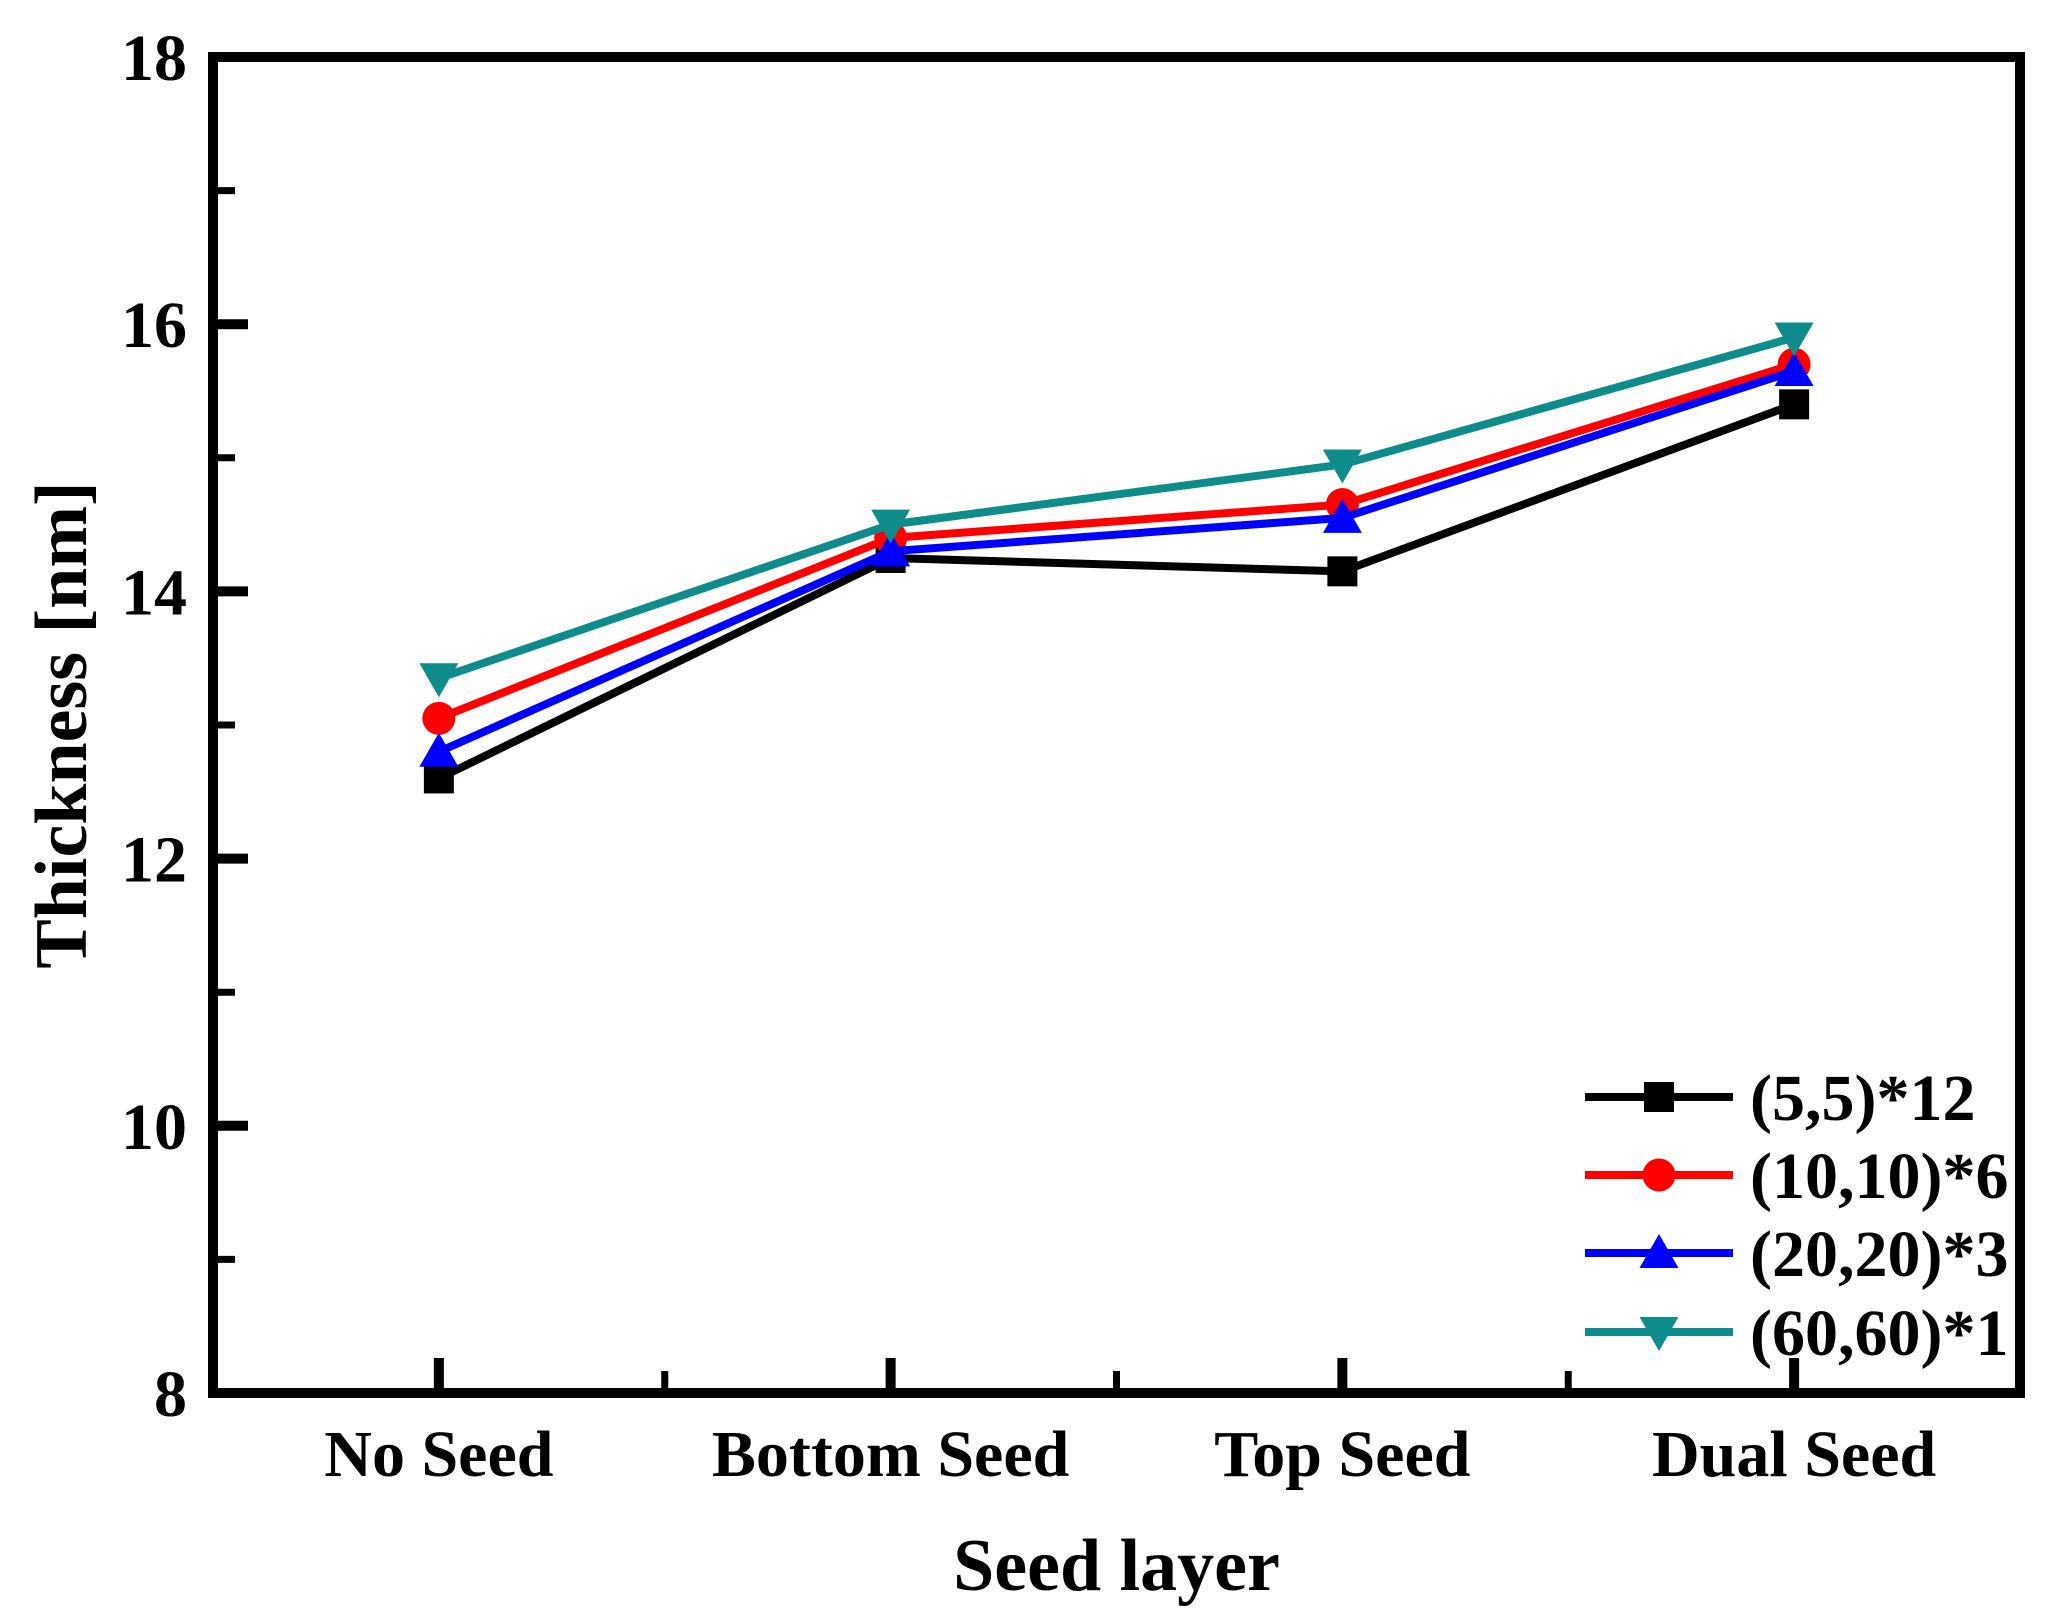 This screenshot has width=2051, height=1621. I want to click on y-tick-label-8: 8, so click(170, 1394).